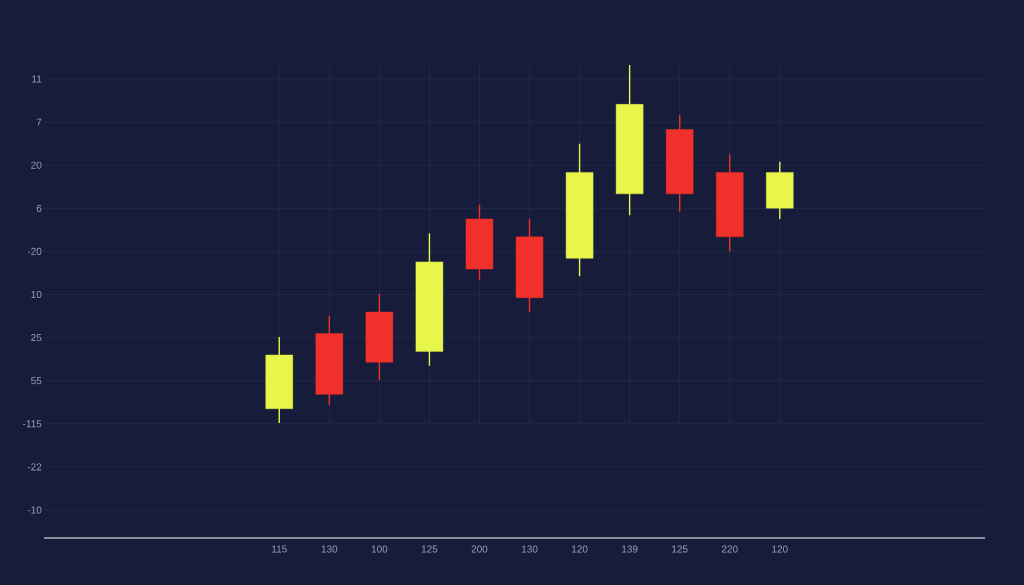 This screenshot has width=1024, height=585. Describe the element at coordinates (34, 251) in the screenshot. I see `text: -20` at that location.